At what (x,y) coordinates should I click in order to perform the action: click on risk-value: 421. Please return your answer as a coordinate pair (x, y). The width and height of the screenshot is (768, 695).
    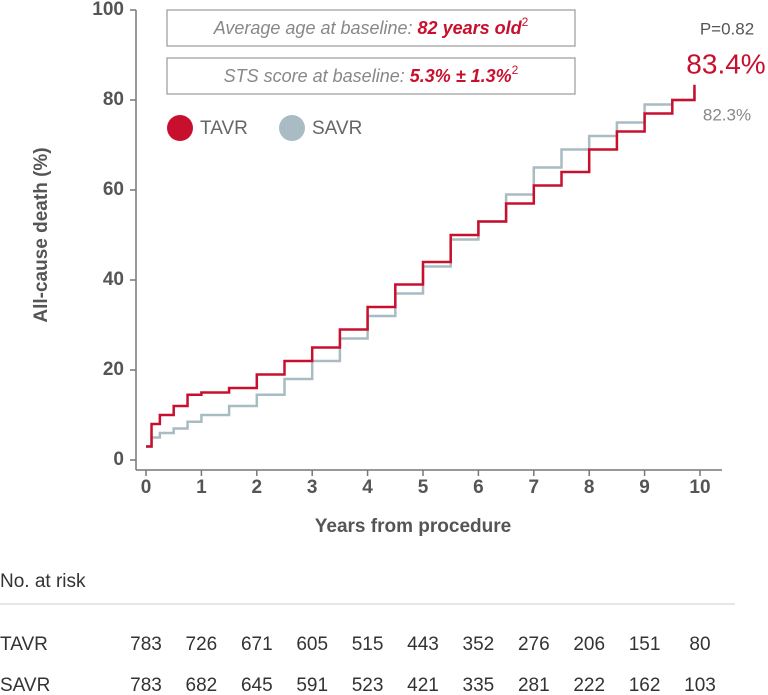
    Looking at the image, I should click on (423, 685).